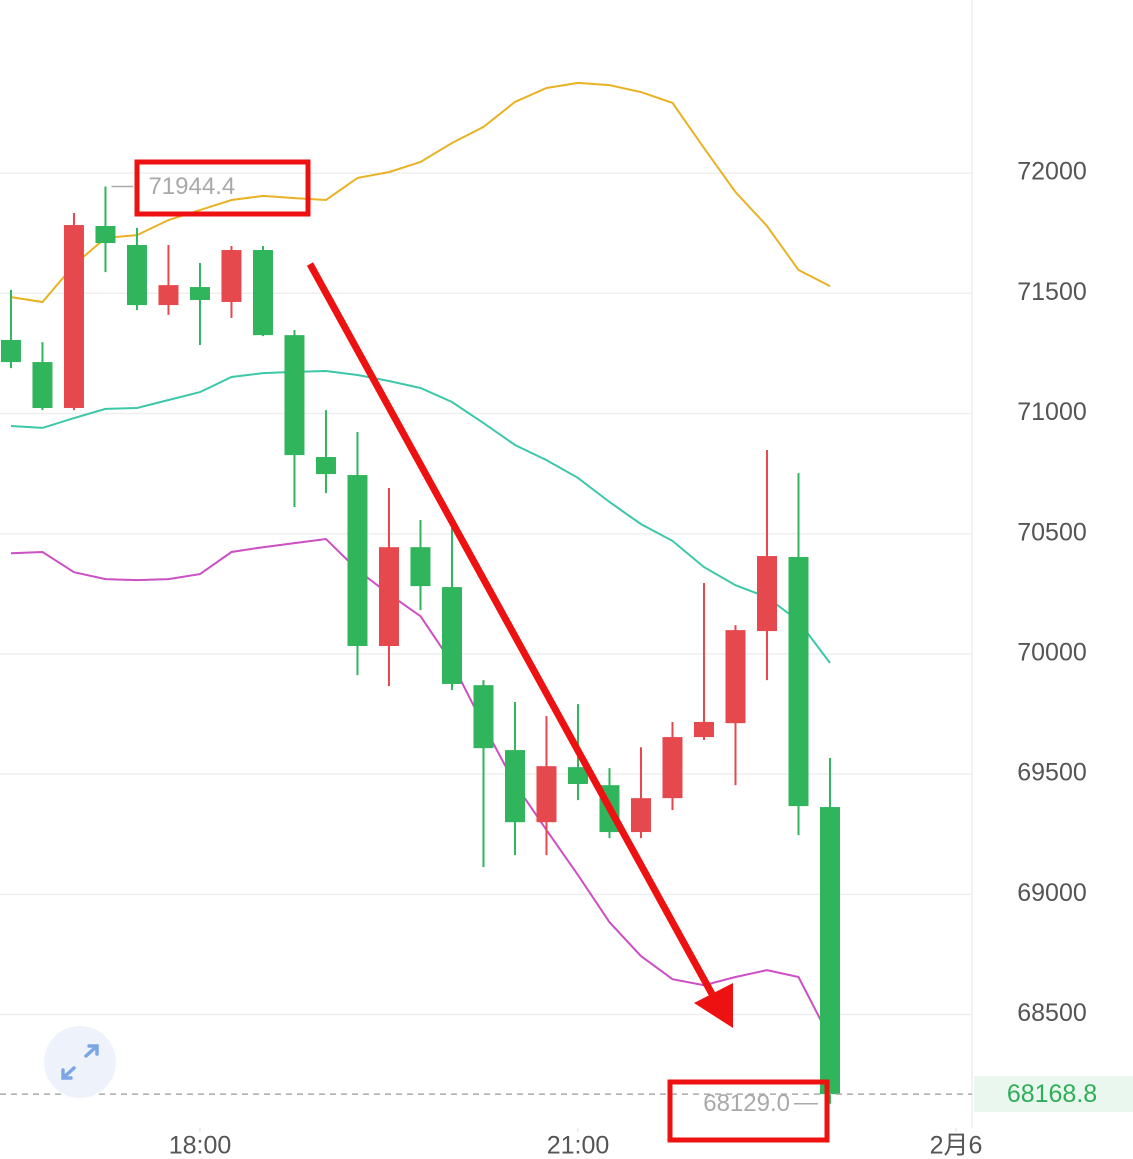 The height and width of the screenshot is (1159, 1133). I want to click on x-tick-label: 21:00, so click(578, 1145).